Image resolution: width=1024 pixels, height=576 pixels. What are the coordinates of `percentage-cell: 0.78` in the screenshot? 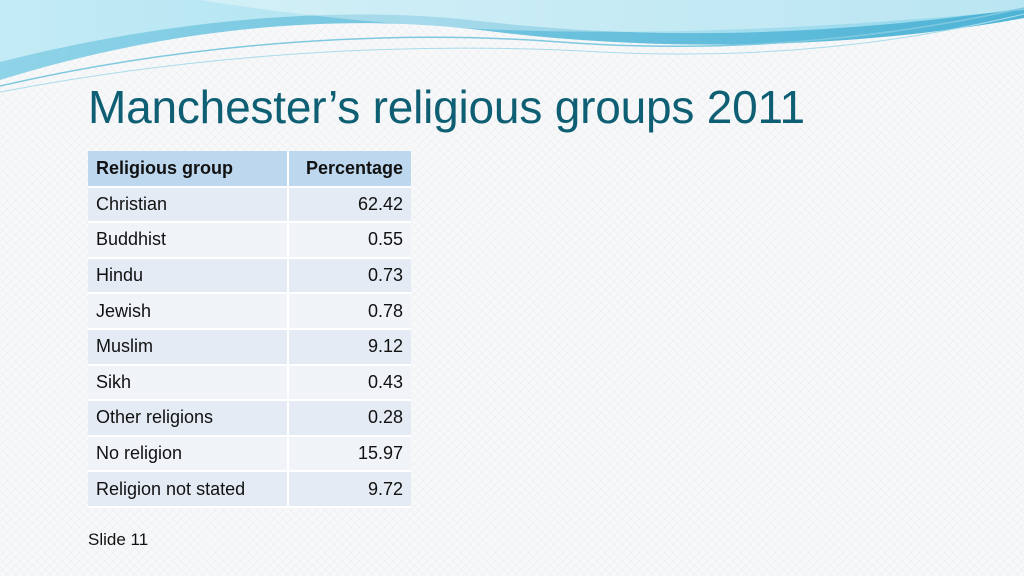 It's located at (349, 311).